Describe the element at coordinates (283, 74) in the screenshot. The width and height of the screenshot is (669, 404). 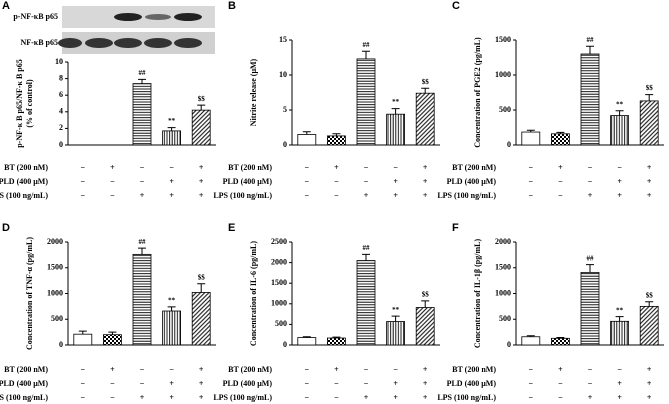
I see `y-tick-label: 10` at that location.